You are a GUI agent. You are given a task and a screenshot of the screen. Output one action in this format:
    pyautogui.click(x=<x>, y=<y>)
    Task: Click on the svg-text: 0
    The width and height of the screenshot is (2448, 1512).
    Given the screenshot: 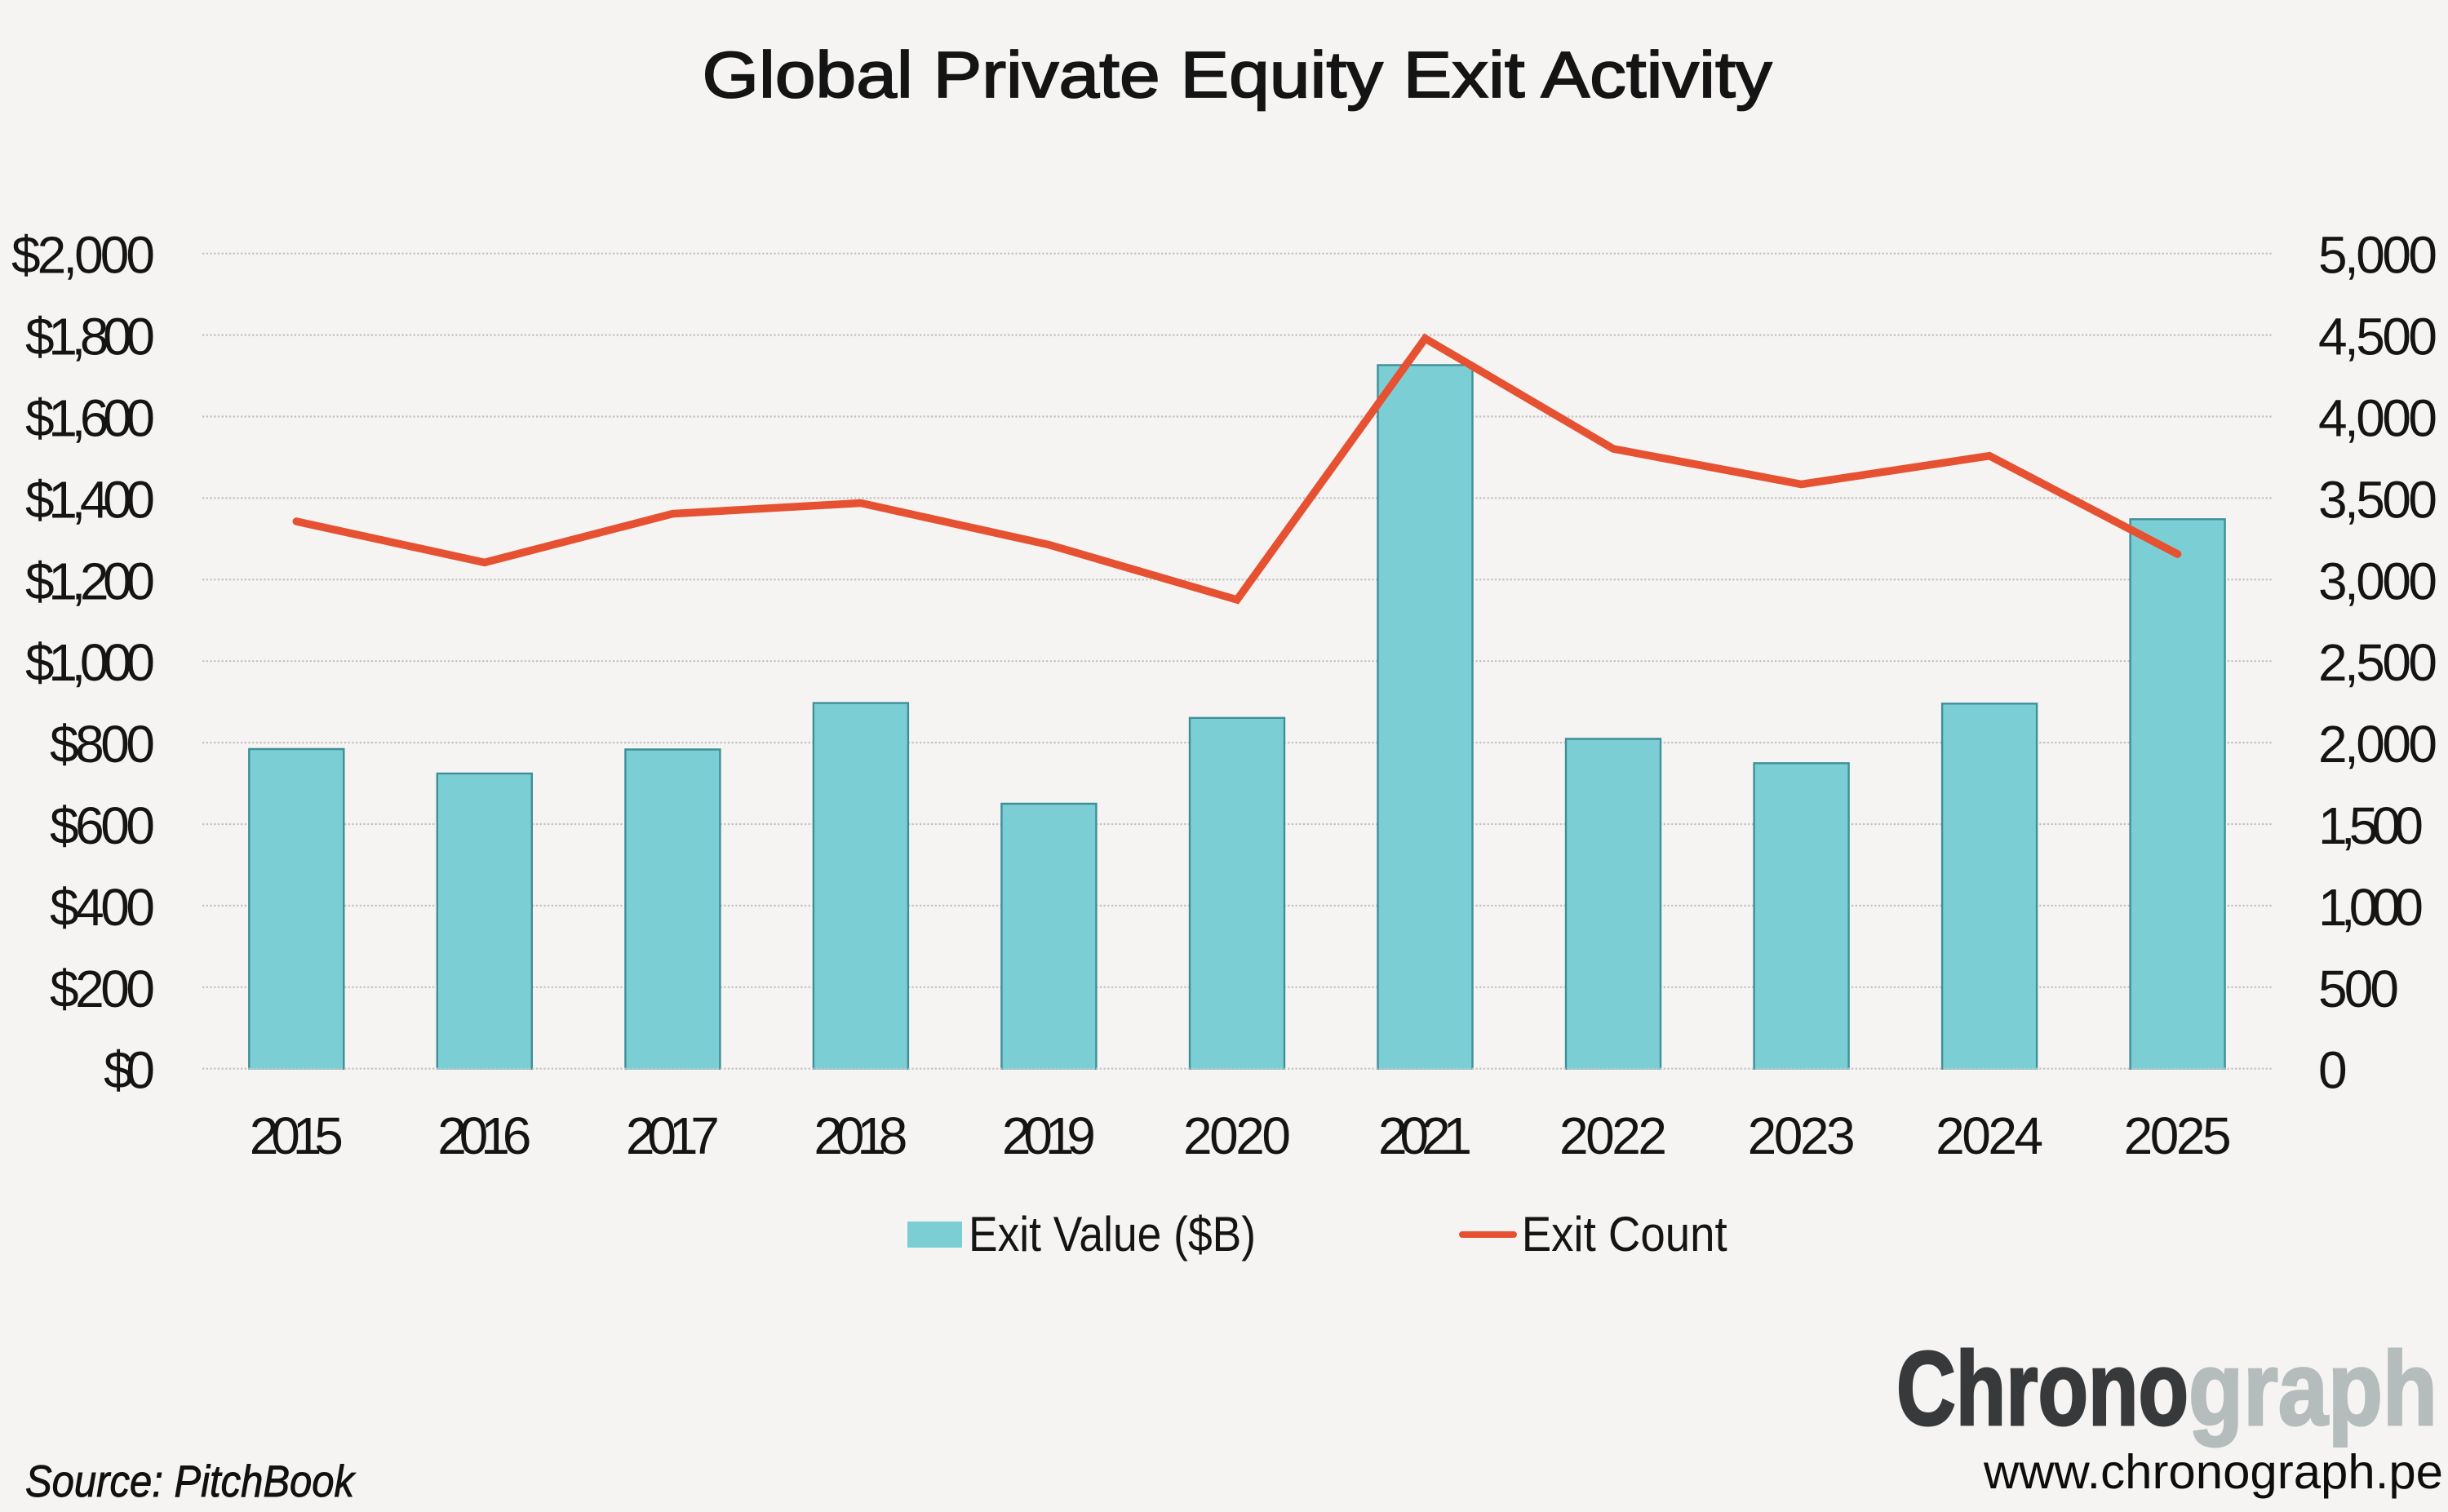 What is the action you would take?
    pyautogui.click(x=2333, y=1070)
    